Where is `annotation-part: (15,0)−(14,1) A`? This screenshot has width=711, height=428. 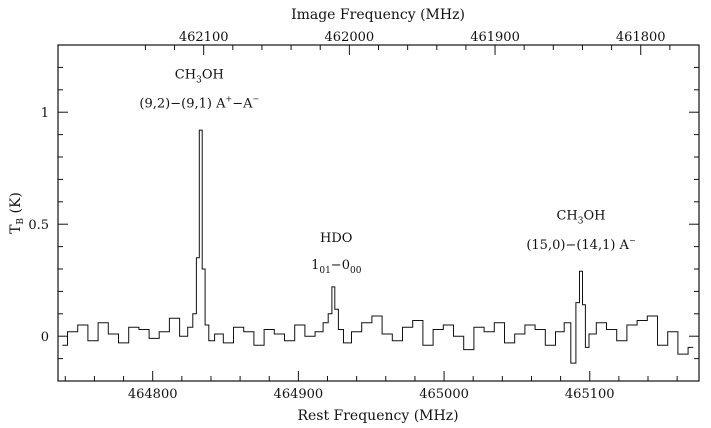
annotation-part: (15,0)−(14,1) A is located at coordinates (577, 245).